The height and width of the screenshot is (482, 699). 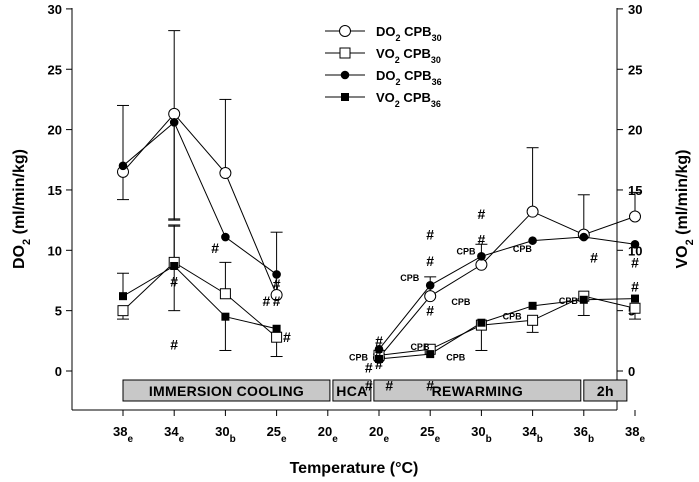 What do you see at coordinates (55, 9) in the screenshot?
I see `y-tick-label-left: 30` at bounding box center [55, 9].